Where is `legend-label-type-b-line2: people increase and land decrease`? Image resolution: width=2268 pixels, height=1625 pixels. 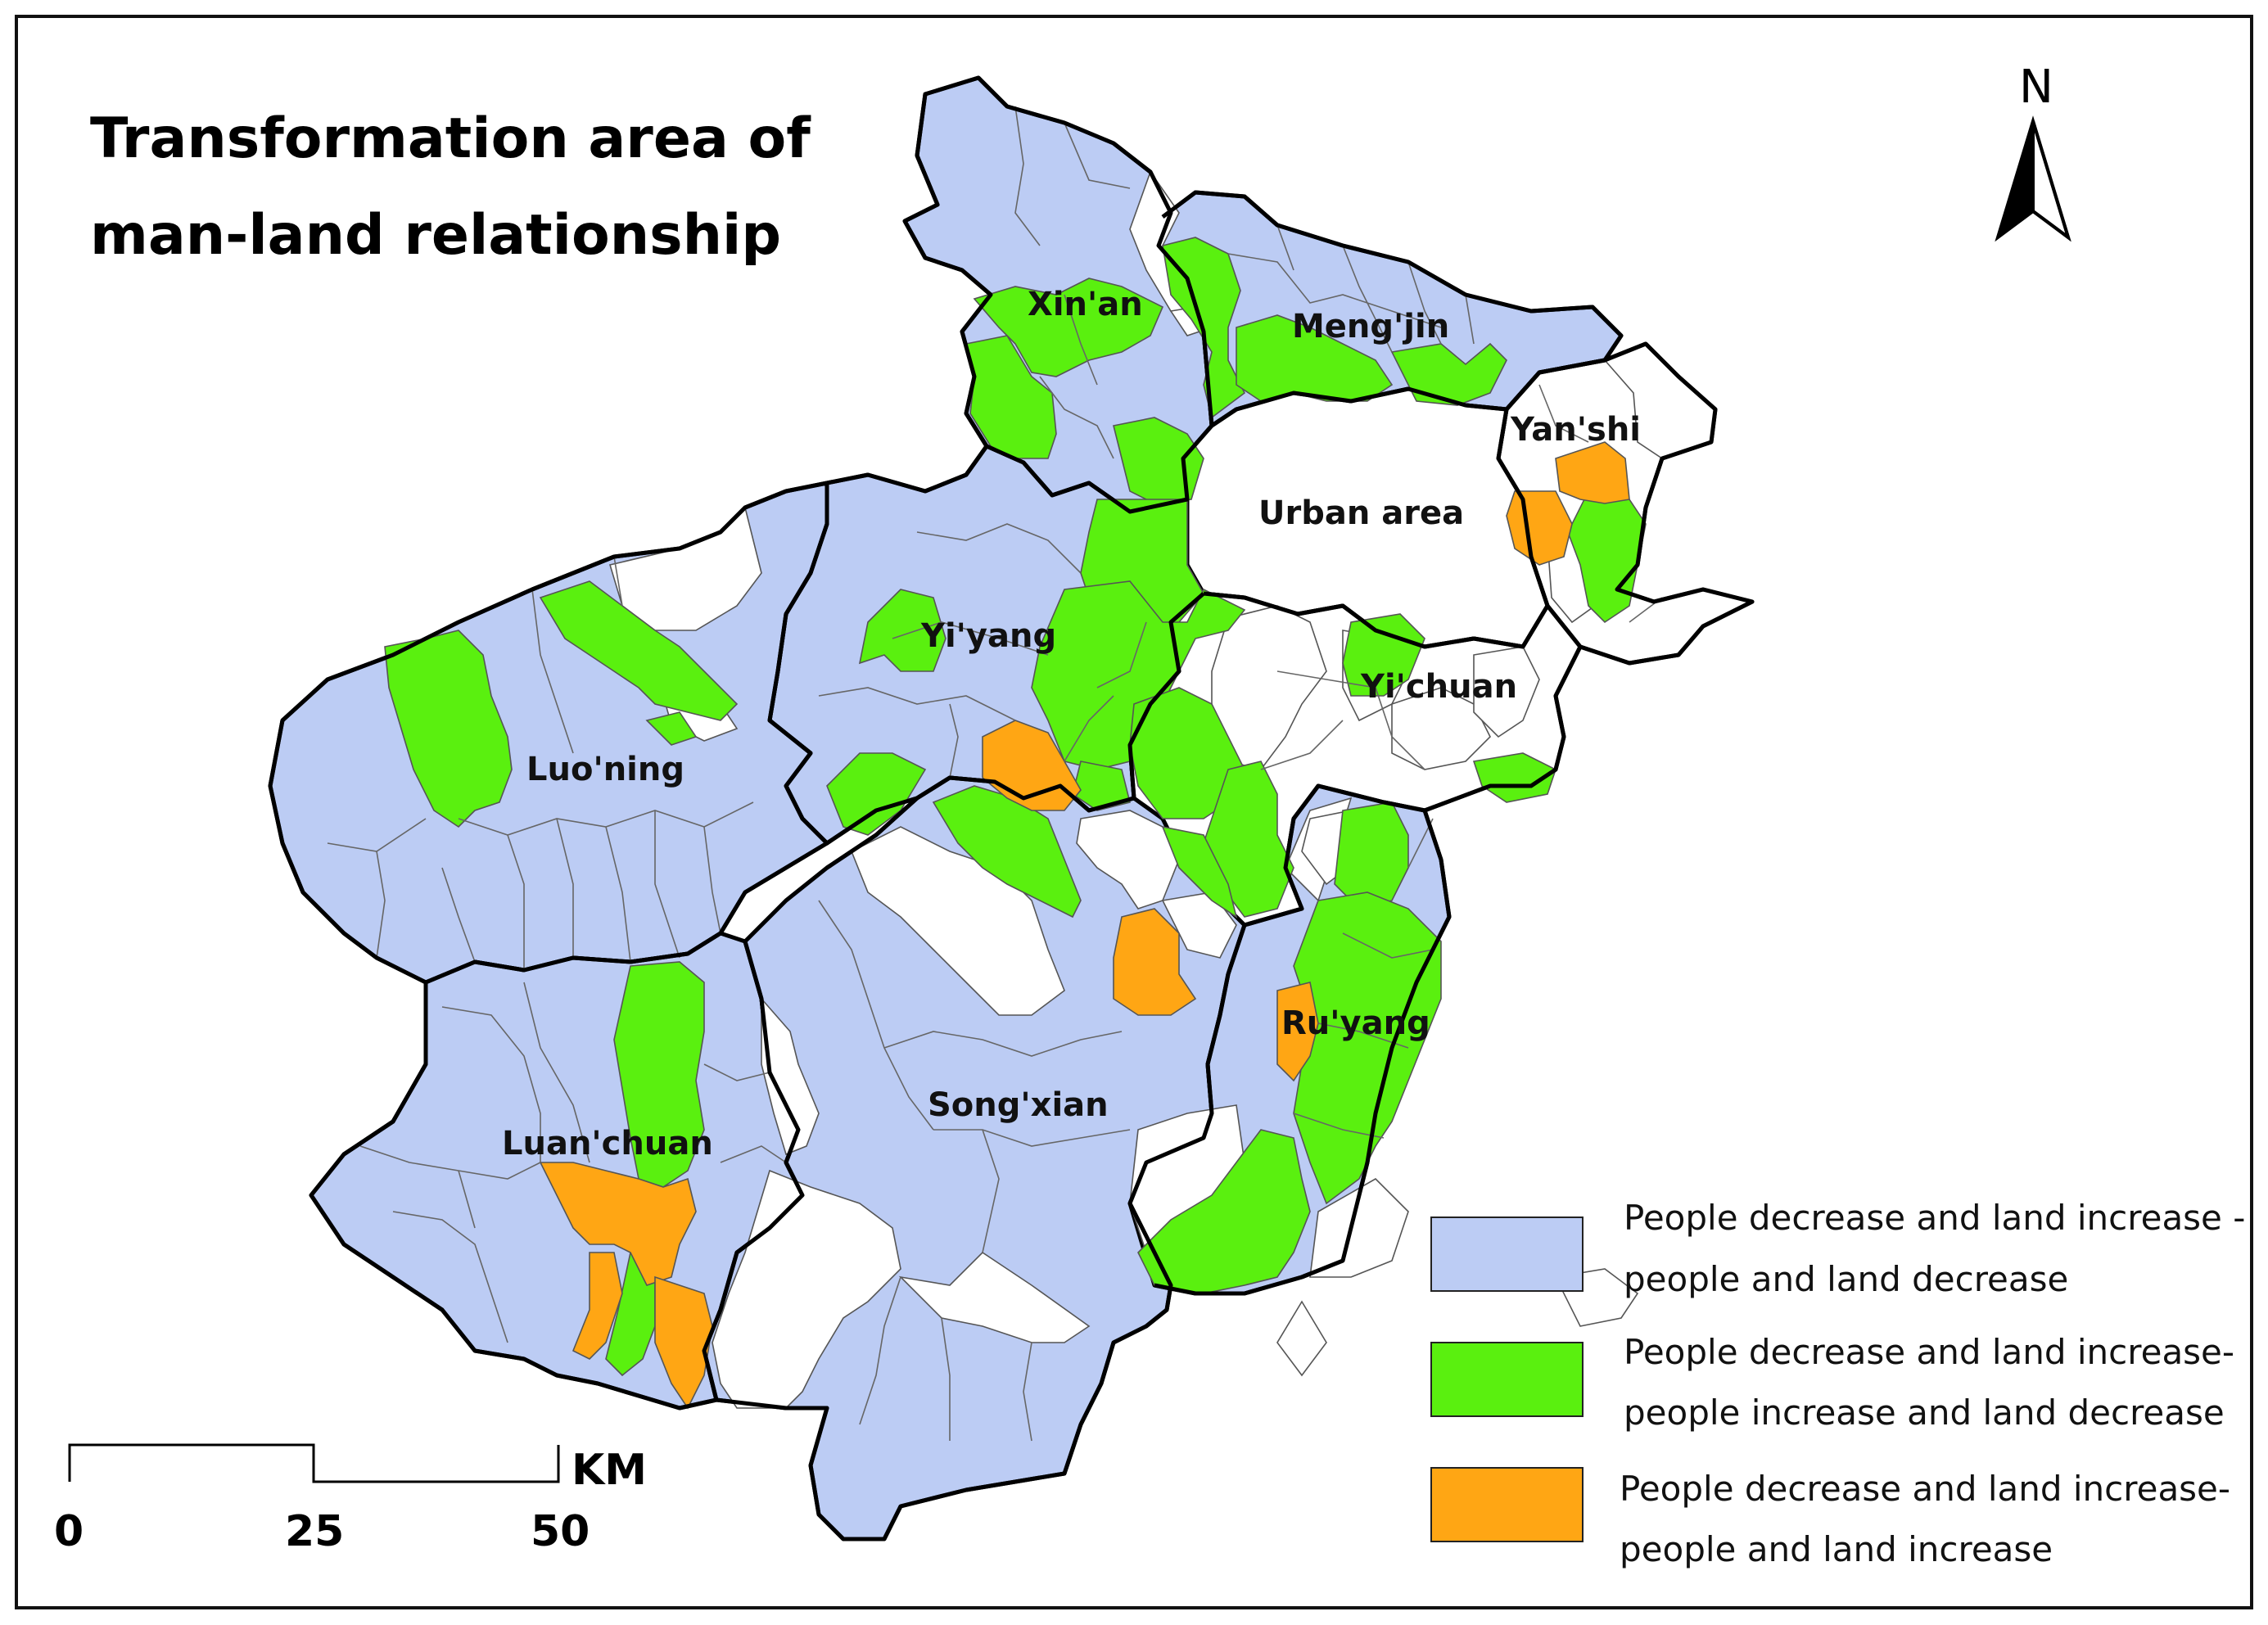
legend-label-type-b-line2: people increase and land decrease is located at coordinates (1924, 1413).